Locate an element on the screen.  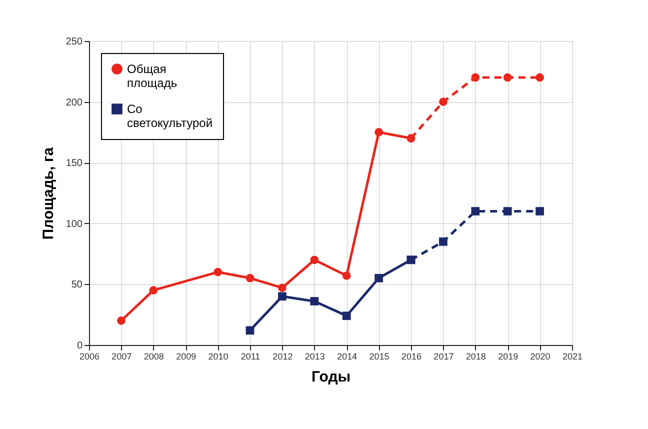
x-tick-label: 2021 is located at coordinates (572, 357).